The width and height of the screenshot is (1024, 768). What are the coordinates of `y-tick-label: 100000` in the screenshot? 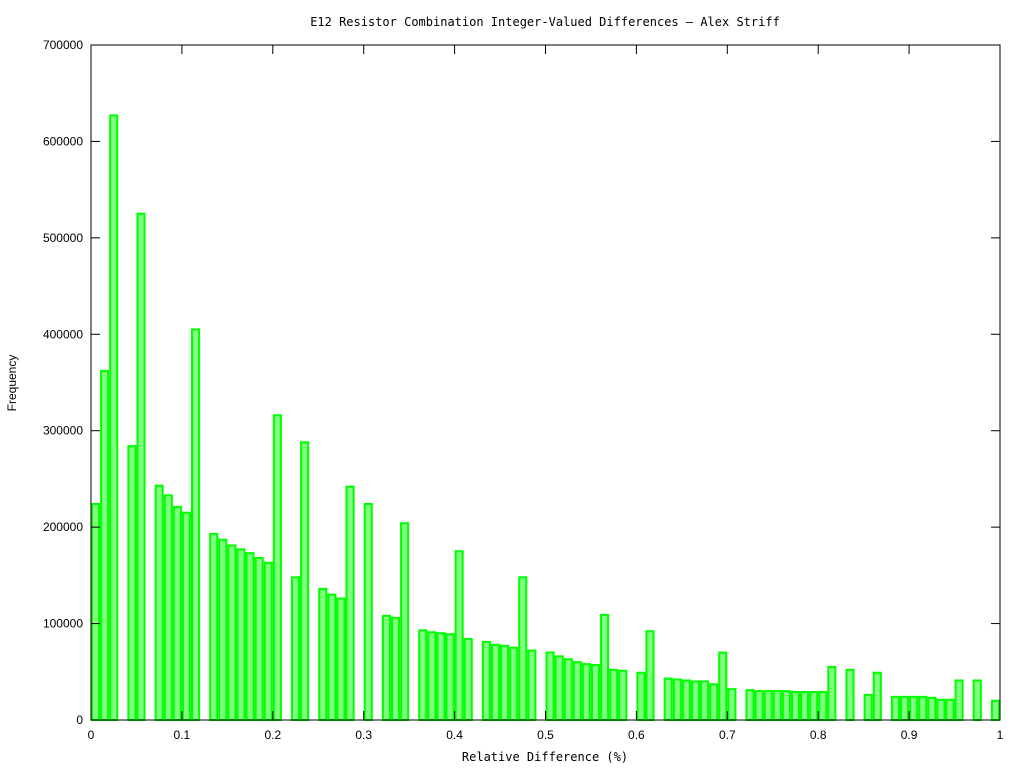 It's located at (63, 624).